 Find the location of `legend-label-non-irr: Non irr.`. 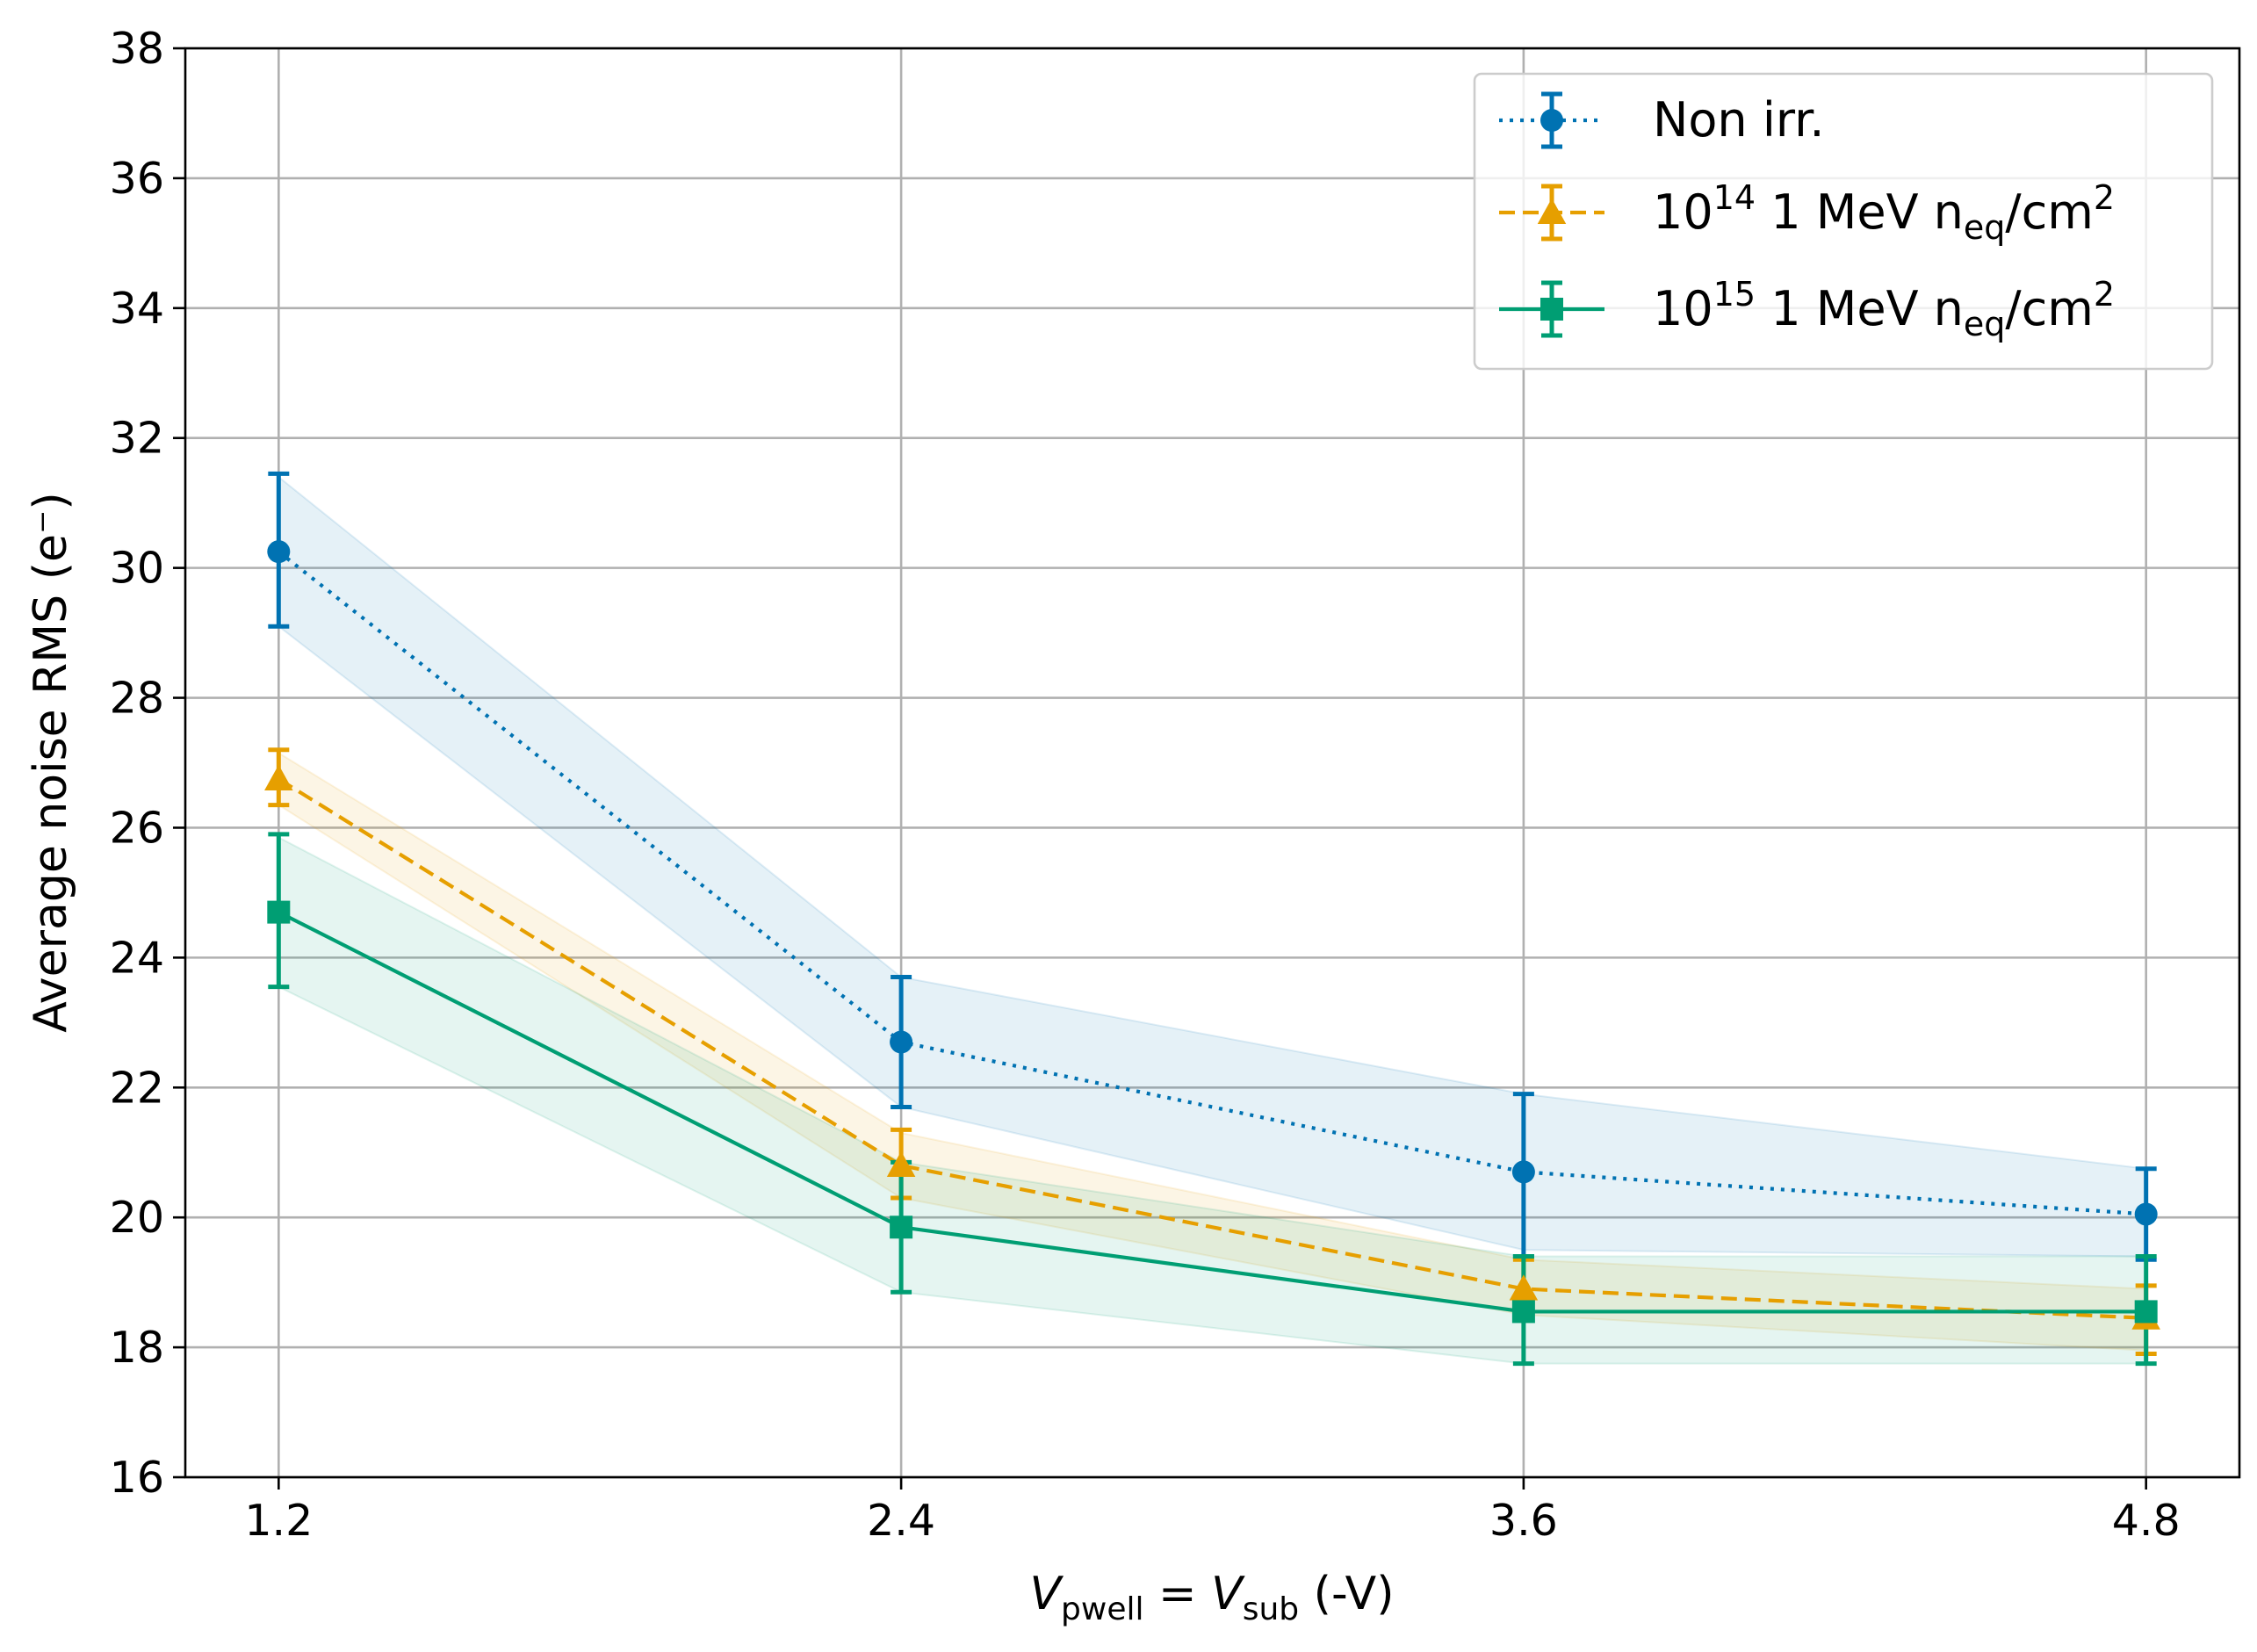

legend-label-non-irr: Non irr. is located at coordinates (1739, 120).